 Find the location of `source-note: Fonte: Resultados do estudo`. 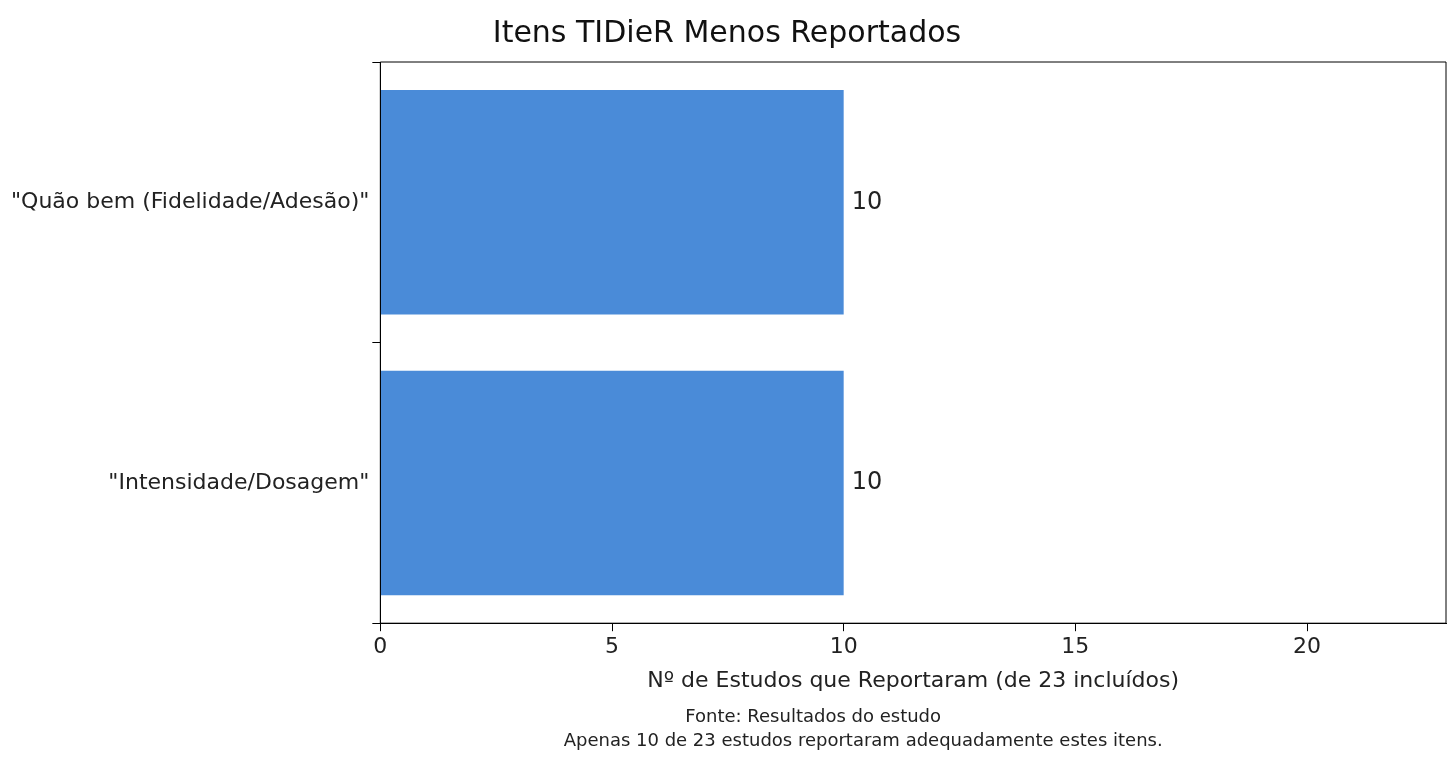

source-note: Fonte: Resultados do estudo is located at coordinates (813, 715).